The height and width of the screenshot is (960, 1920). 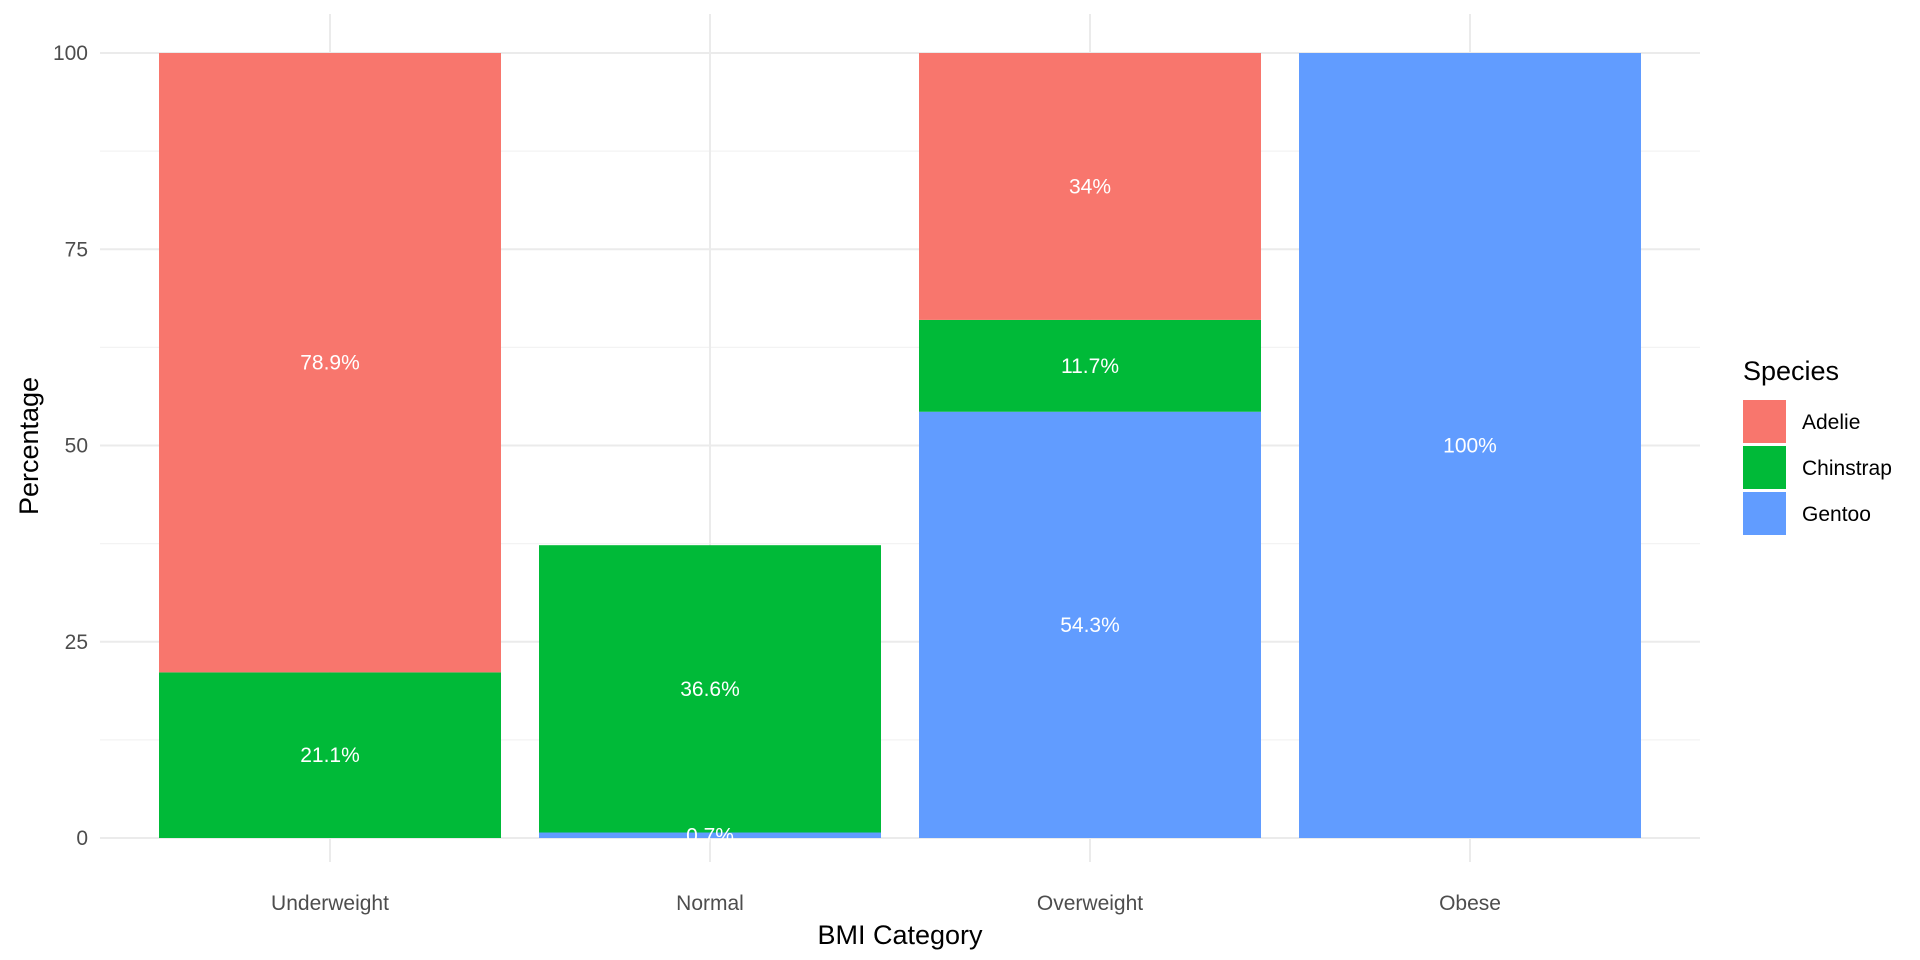 I want to click on legend: Species Adelie Chinstrap Gentoo, so click(x=1817, y=445).